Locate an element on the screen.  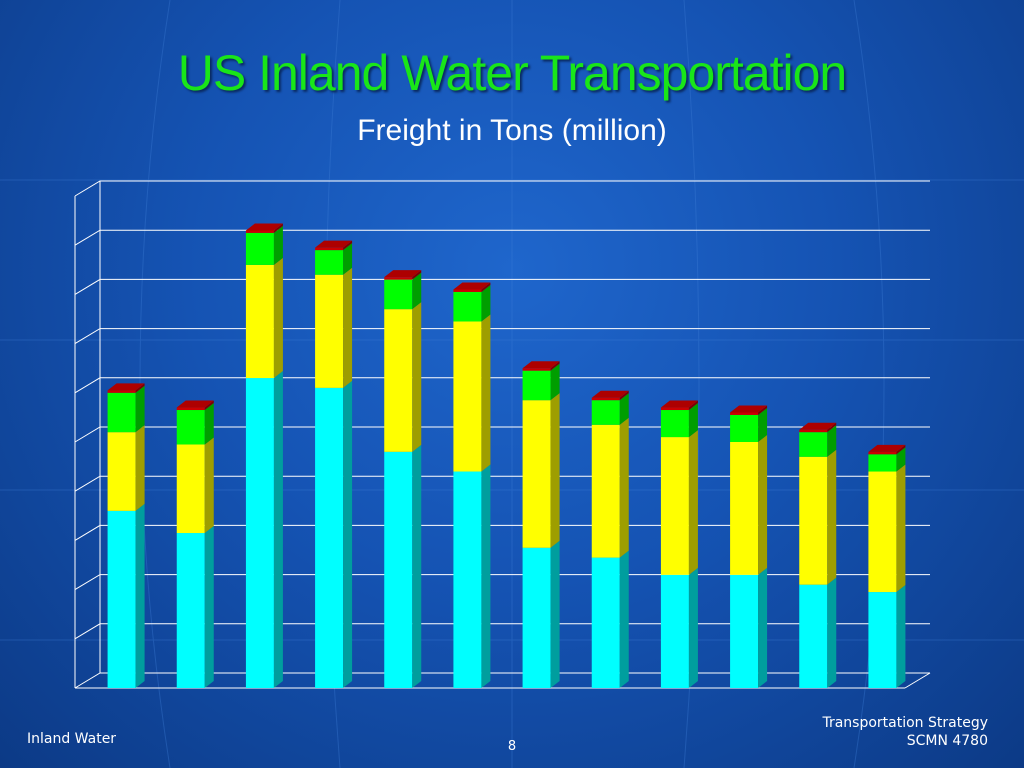
floor-edge is located at coordinates (917, 680).